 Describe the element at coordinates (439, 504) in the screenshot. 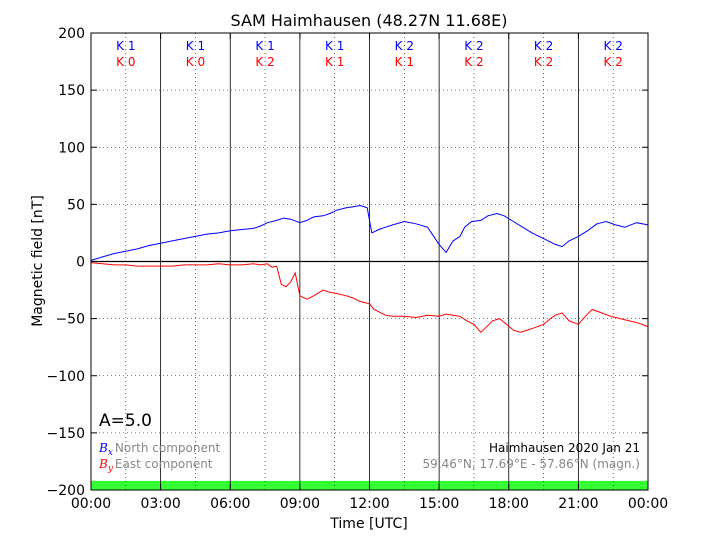

I see `x-tick-label: 15:00` at that location.